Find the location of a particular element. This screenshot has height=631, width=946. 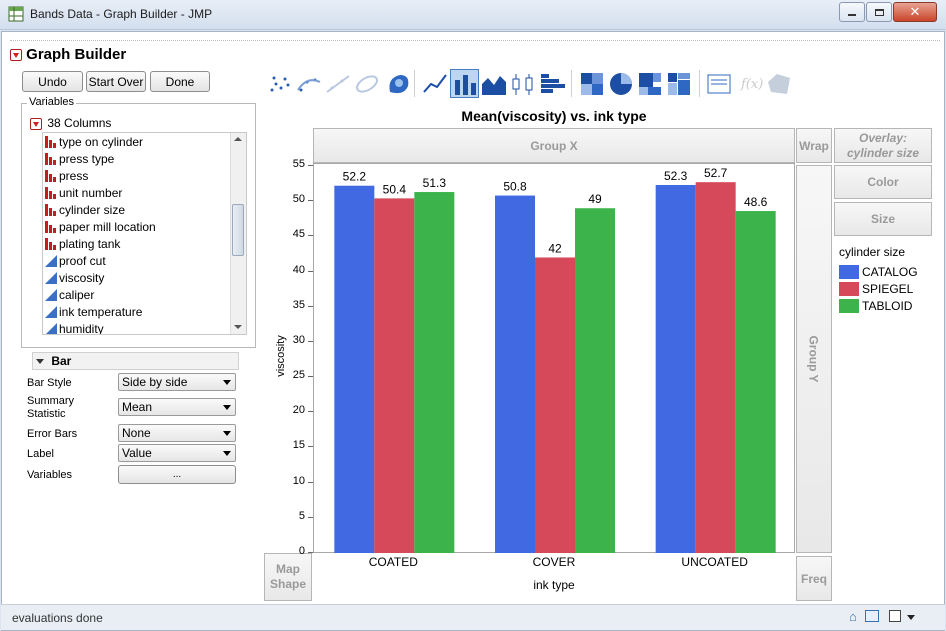

chevron-down-icon is located at coordinates (227, 433).